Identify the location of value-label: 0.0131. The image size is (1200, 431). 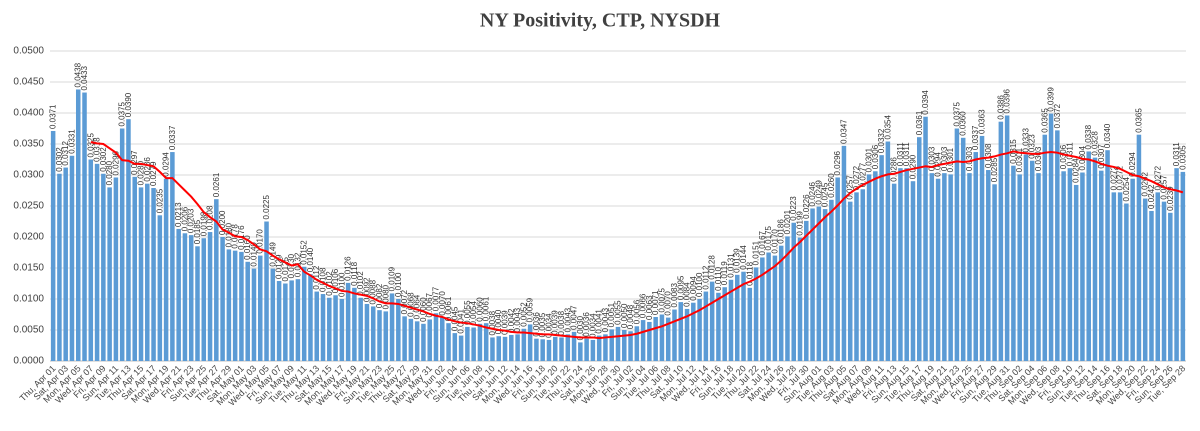
(730, 265).